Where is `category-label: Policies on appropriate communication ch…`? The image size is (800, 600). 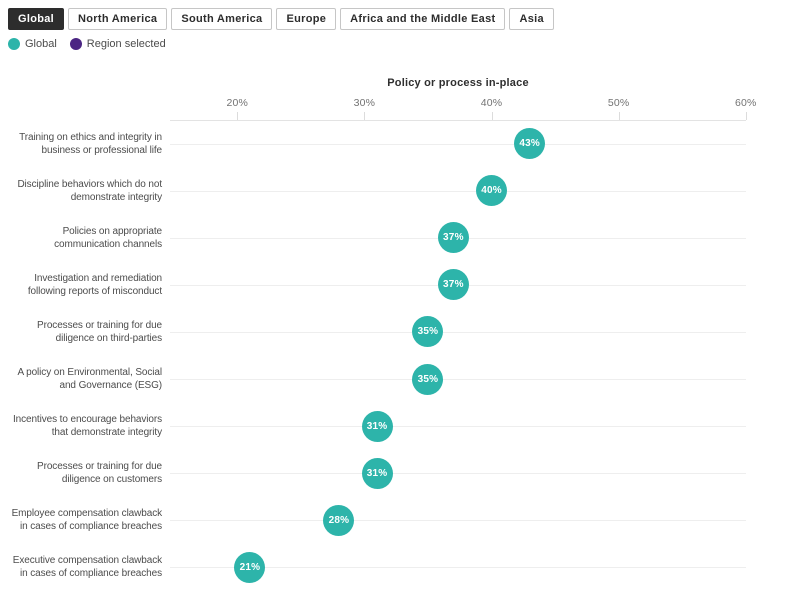
category-label: Policies on appropriate communication ch… is located at coordinates (108, 237).